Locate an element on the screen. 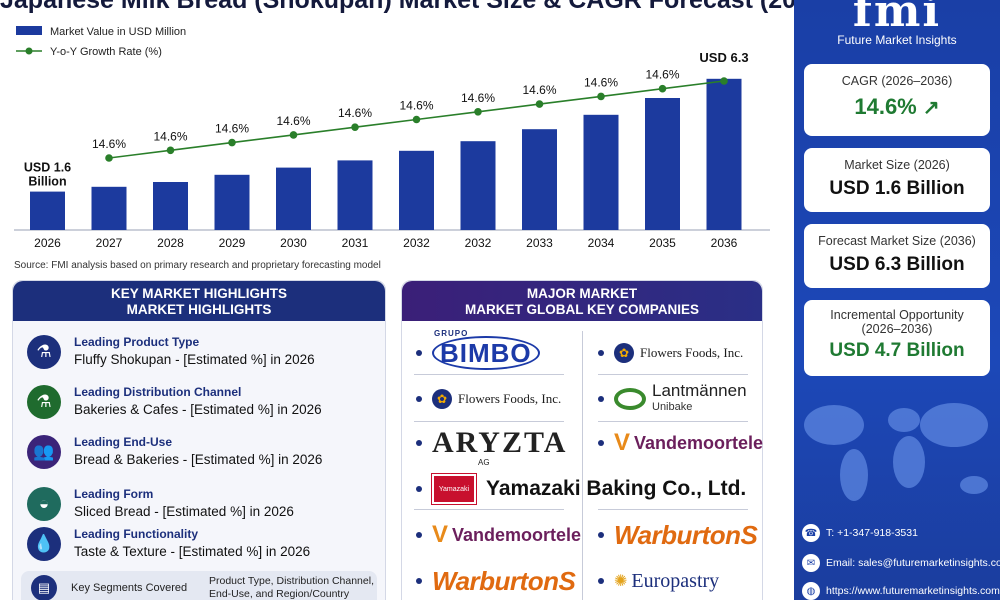  market-size-card: Market Size (2026) USD 1.6 Billion is located at coordinates (897, 180).